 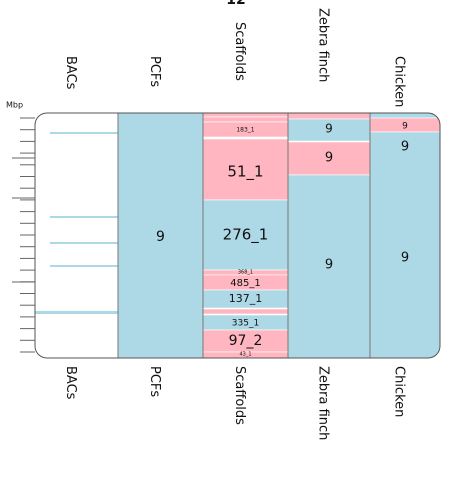 I want to click on segment-label: 51_1, so click(x=245, y=172).